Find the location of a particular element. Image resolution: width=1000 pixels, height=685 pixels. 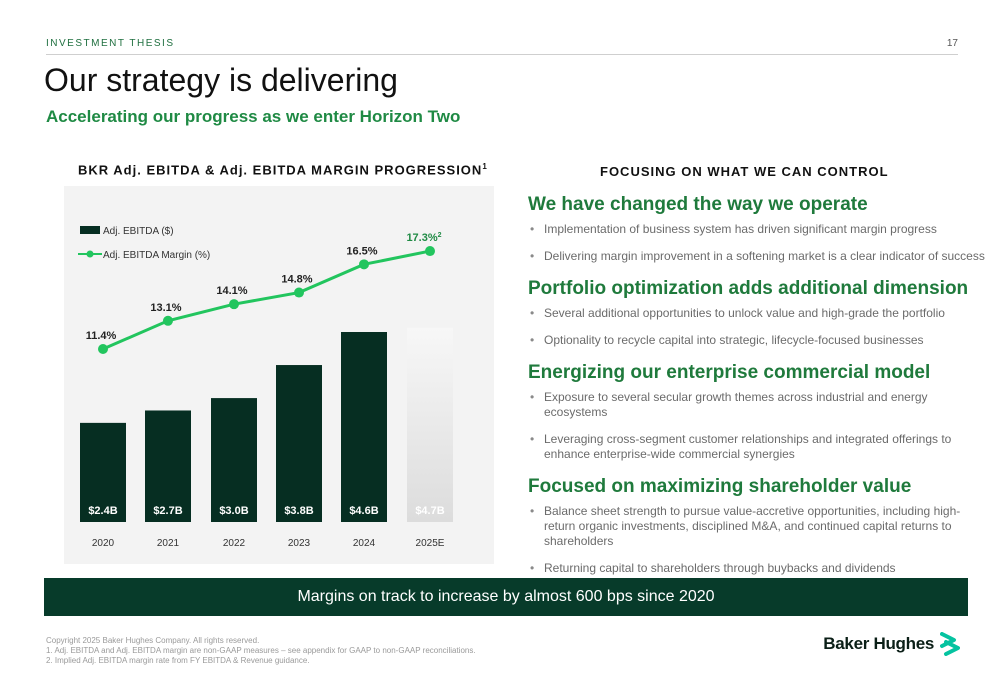

bar-value-label: $3.8B is located at coordinates (298, 511).